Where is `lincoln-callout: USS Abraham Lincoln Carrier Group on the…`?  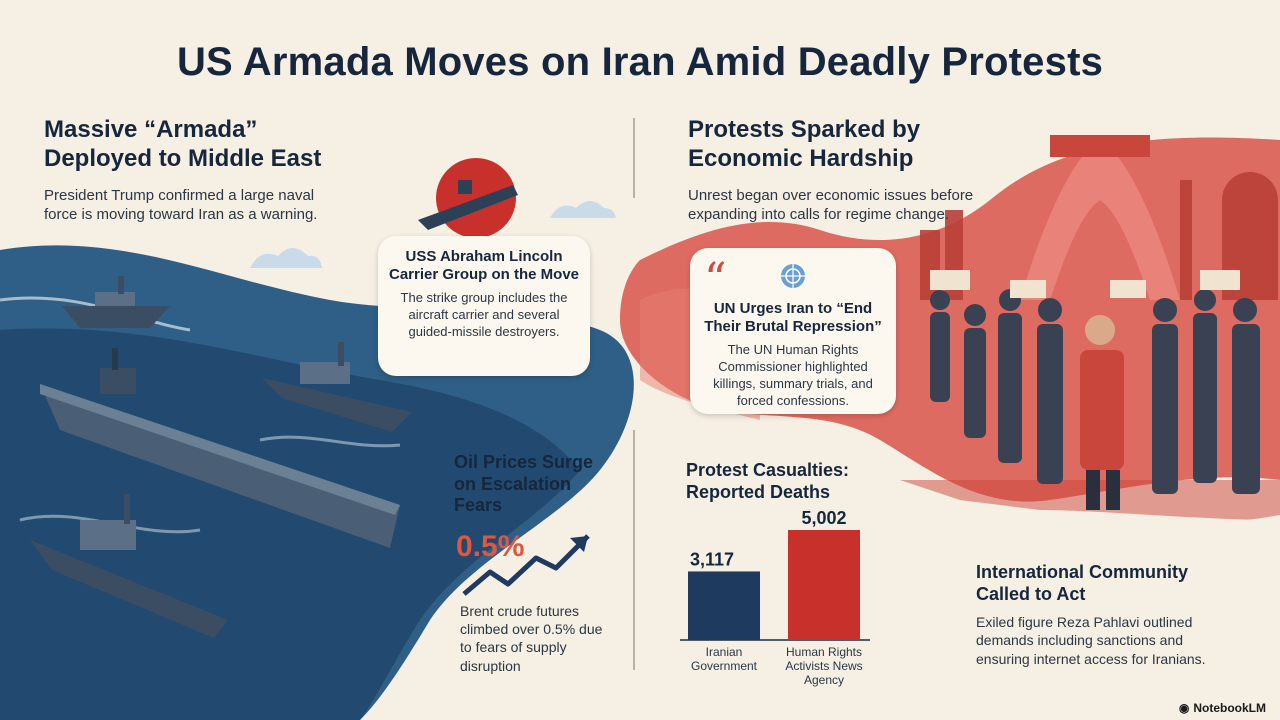
lincoln-callout: USS Abraham Lincoln Carrier Group on the… is located at coordinates (484, 306).